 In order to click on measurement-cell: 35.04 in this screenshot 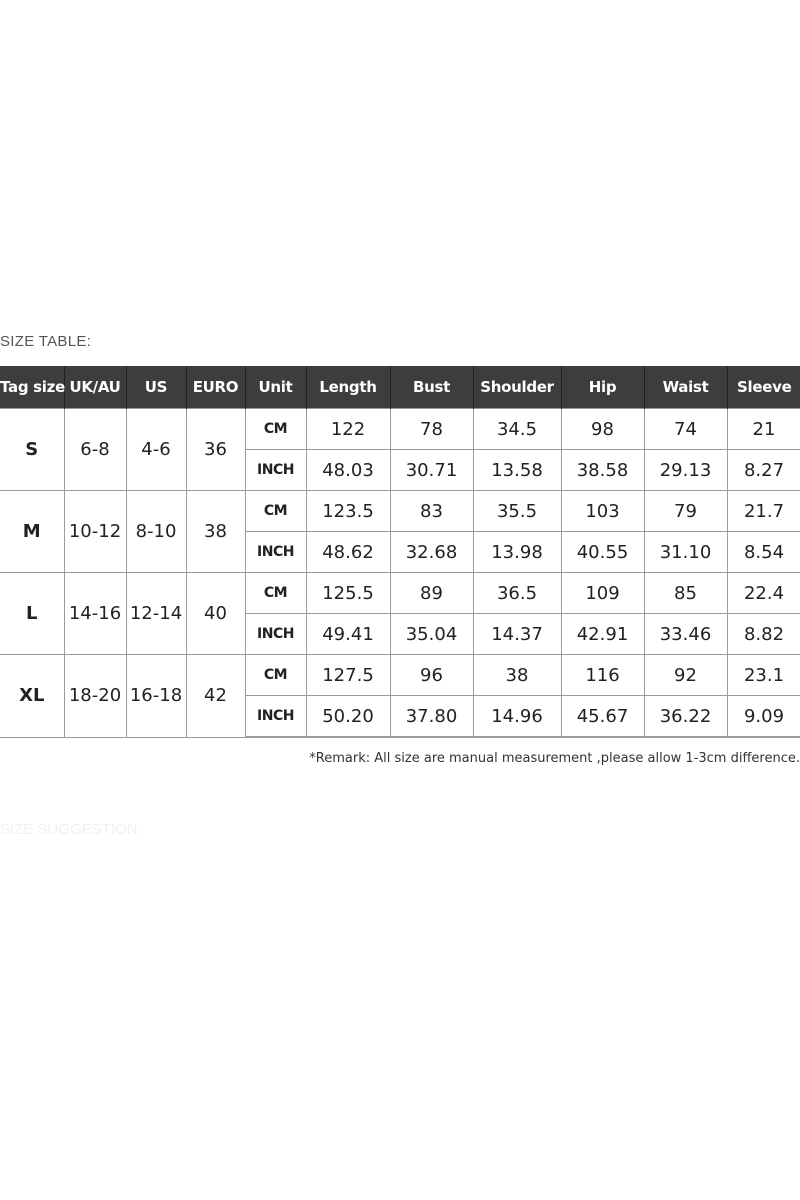, I will do `click(431, 634)`.